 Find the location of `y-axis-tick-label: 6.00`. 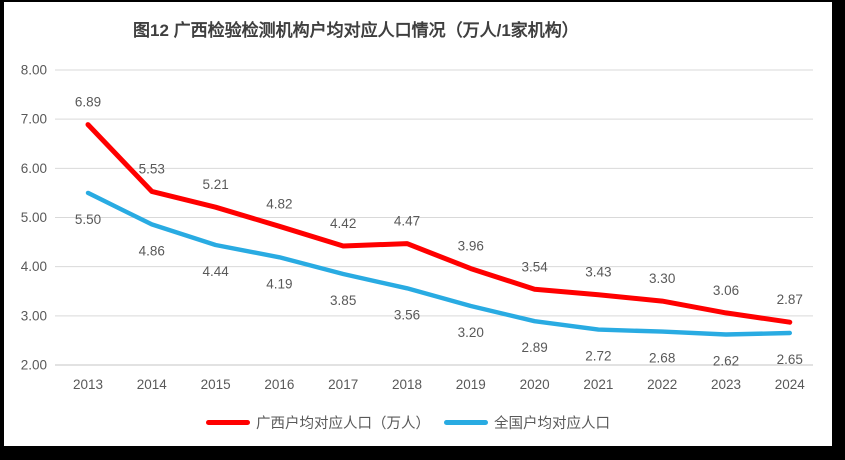

y-axis-tick-label: 6.00 is located at coordinates (34, 168).